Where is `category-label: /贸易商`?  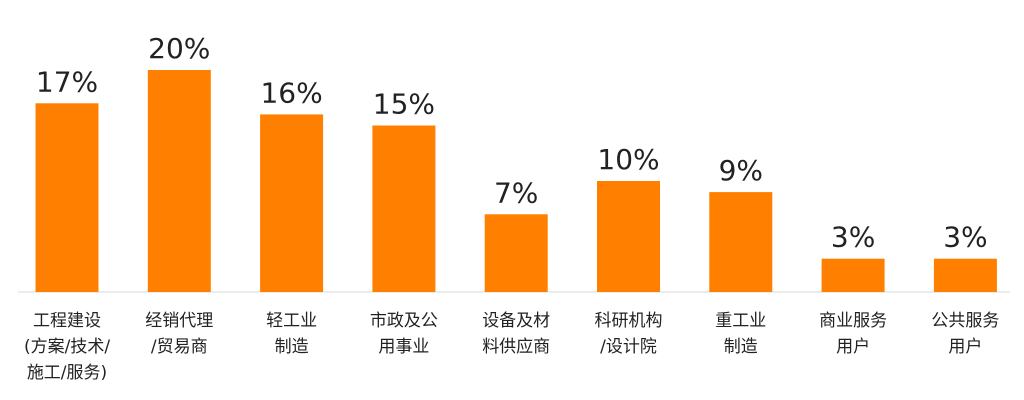 category-label: /贸易商 is located at coordinates (179, 347).